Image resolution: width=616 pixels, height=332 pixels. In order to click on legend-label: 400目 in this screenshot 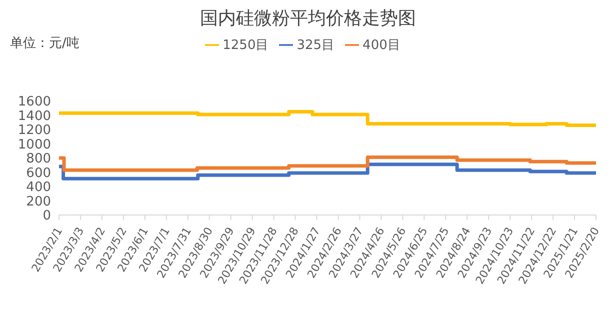, I will do `click(381, 45)`.